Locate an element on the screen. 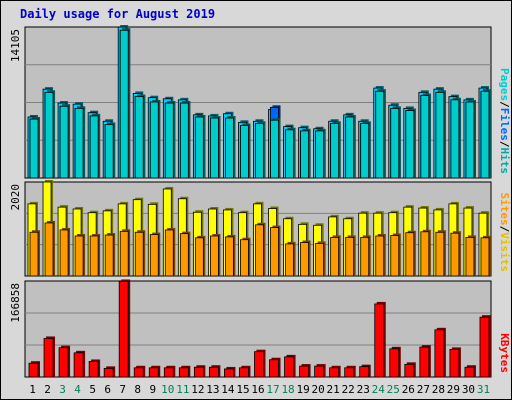  bar-kbytes-day-9-face is located at coordinates (153, 372).